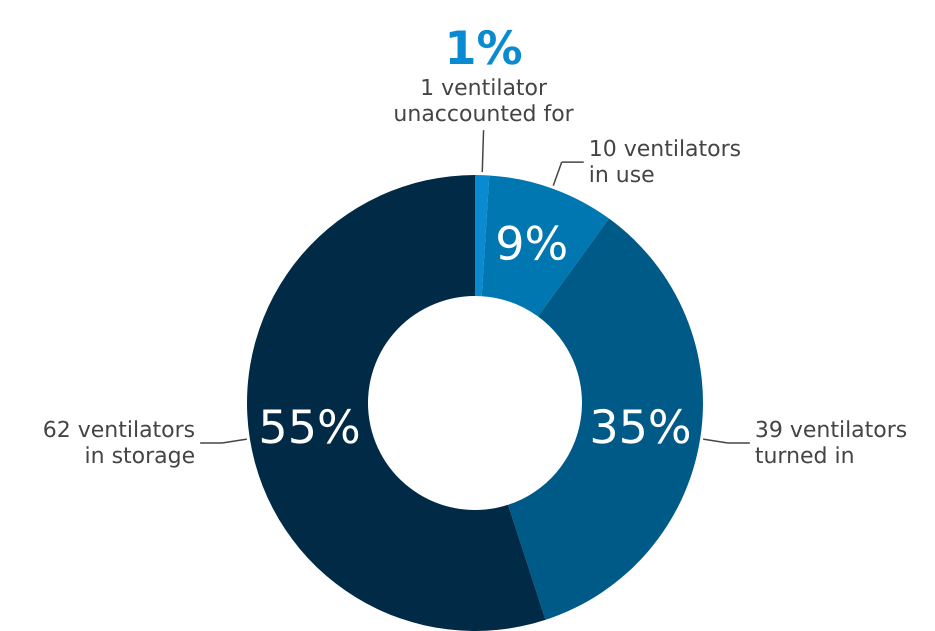 This screenshot has width=935, height=631. I want to click on data-label: 1%, so click(483, 48).